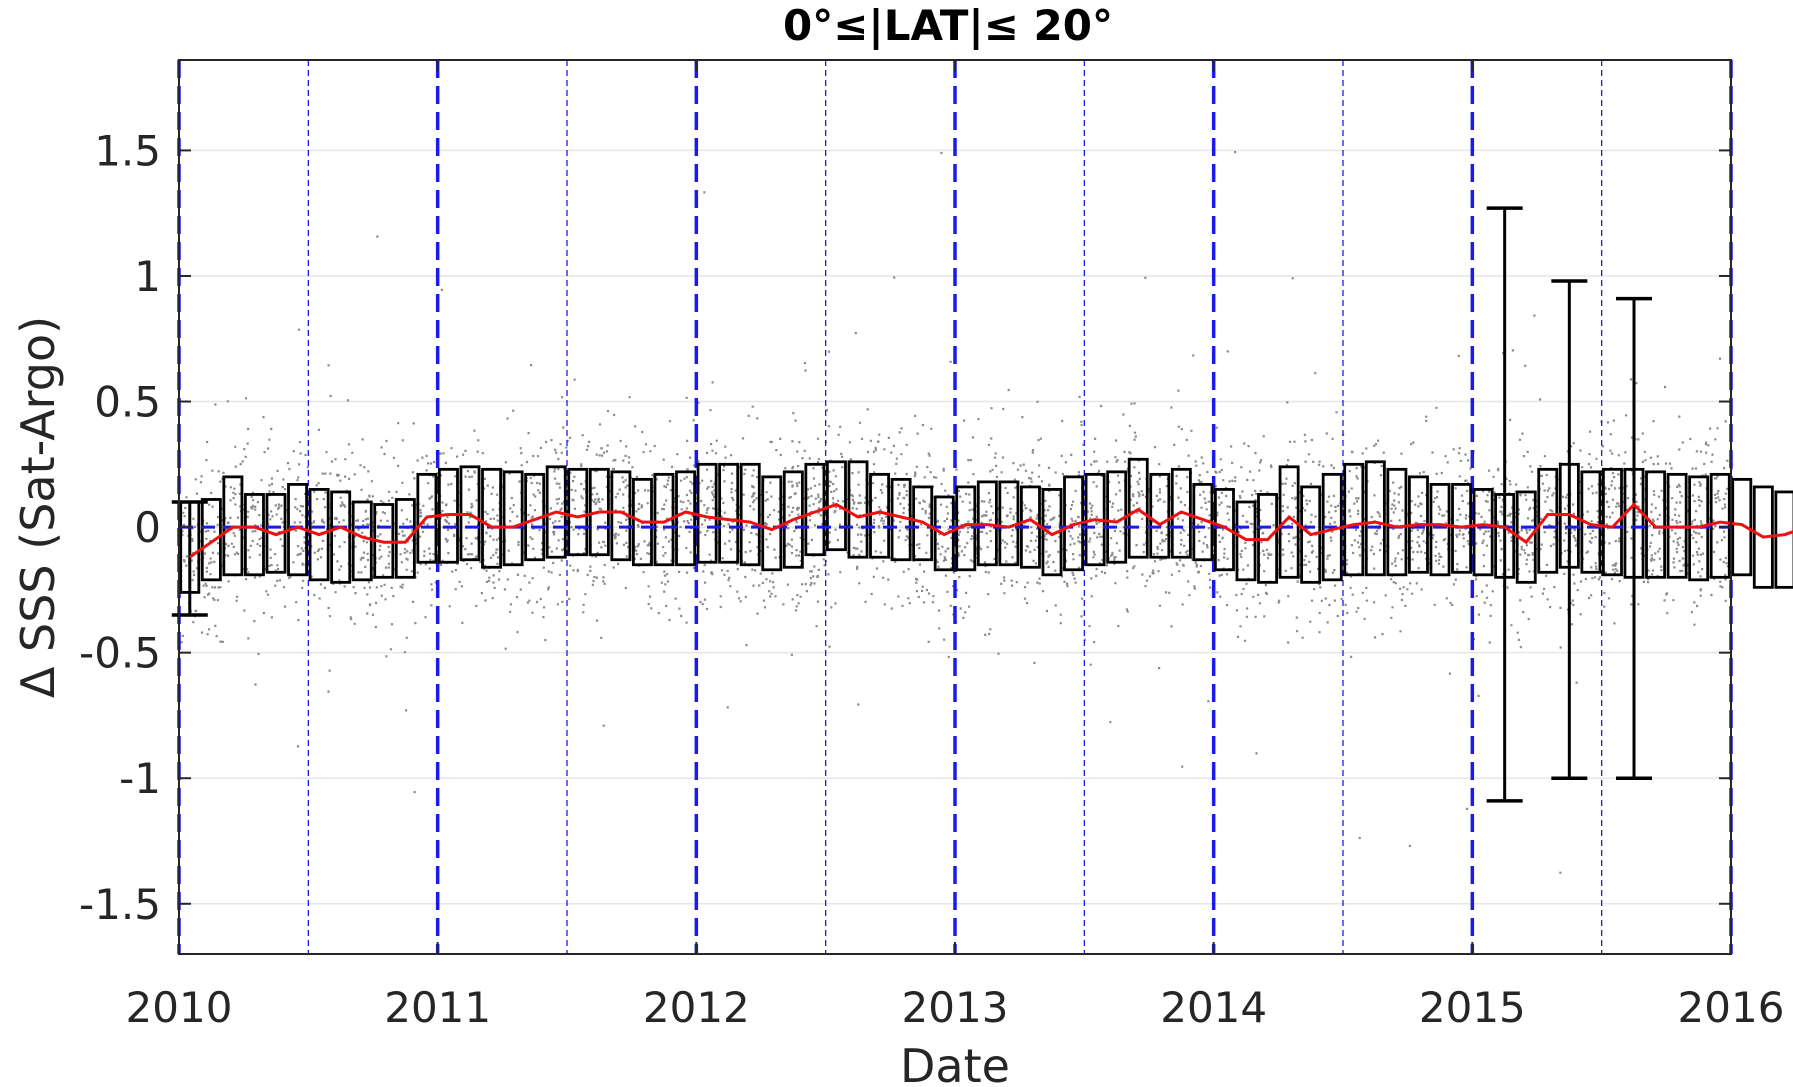  What do you see at coordinates (38, 507) in the screenshot?
I see `y-axis-label: Δ SSS (Sat-Argo)` at bounding box center [38, 507].